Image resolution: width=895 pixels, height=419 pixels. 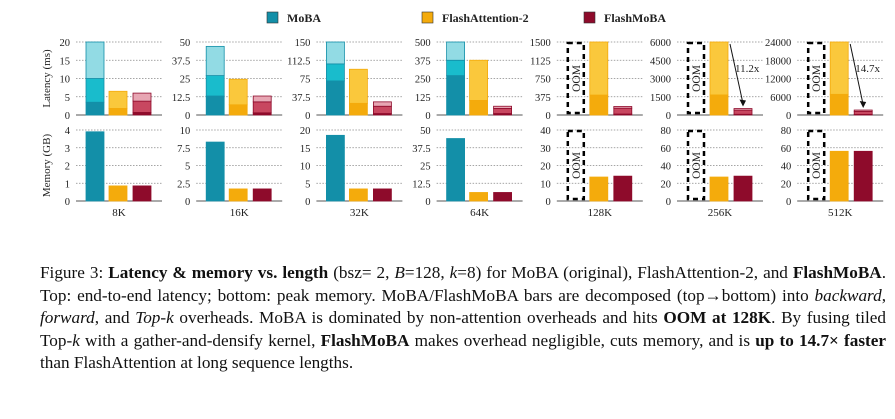 What do you see at coordinates (303, 43) in the screenshot?
I see `y-tick-label: 150` at bounding box center [303, 43].